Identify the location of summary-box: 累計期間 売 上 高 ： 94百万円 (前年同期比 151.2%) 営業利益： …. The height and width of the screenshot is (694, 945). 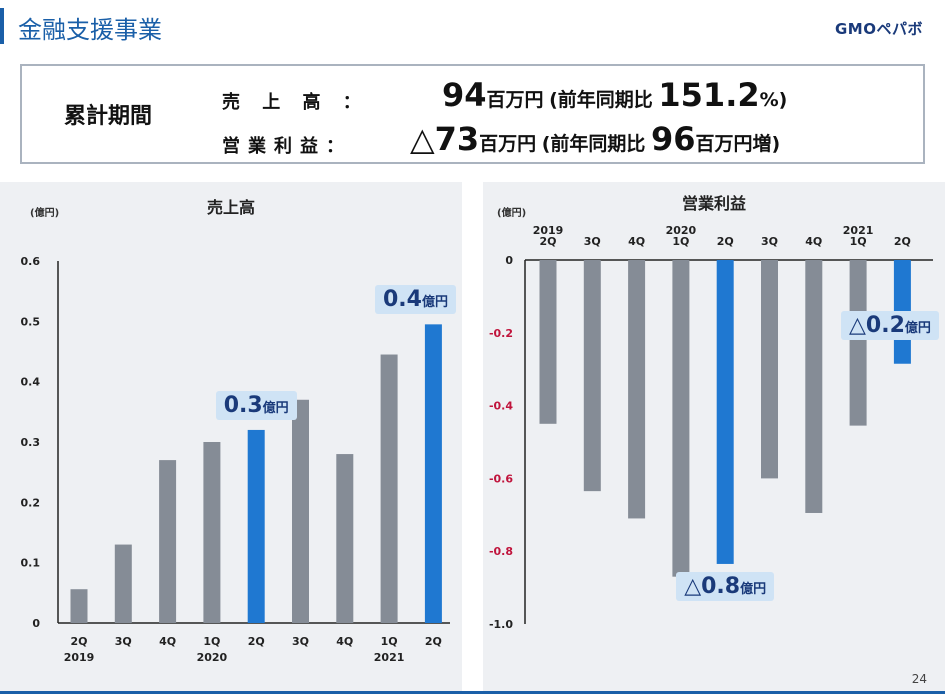
(472, 114).